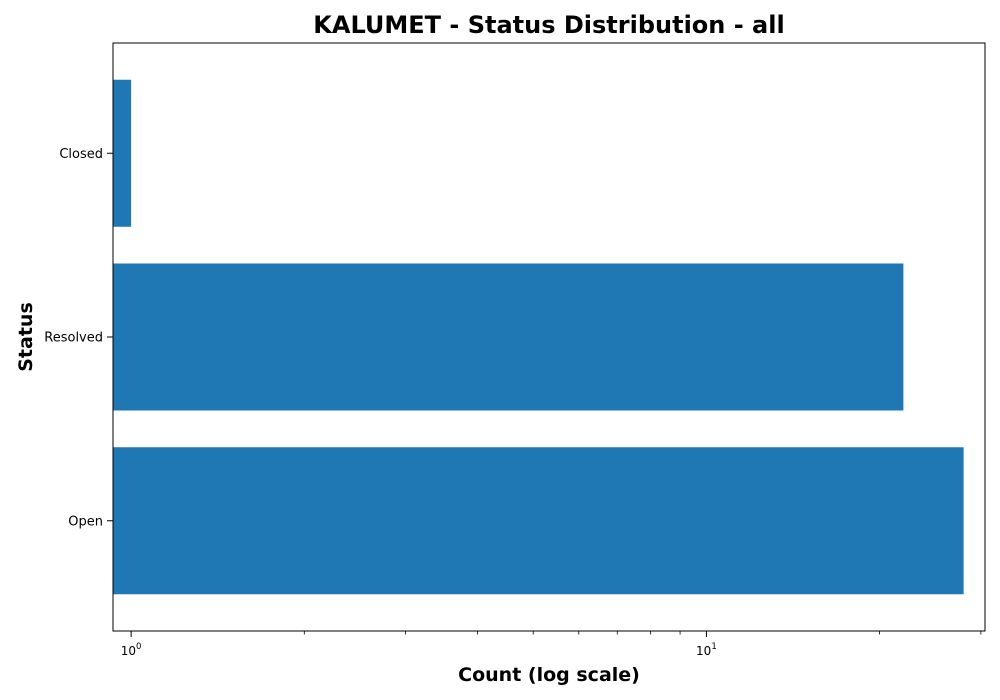 This screenshot has width=1000, height=700. I want to click on chart-title: KALUMET - Status Distribution - all, so click(548, 25).